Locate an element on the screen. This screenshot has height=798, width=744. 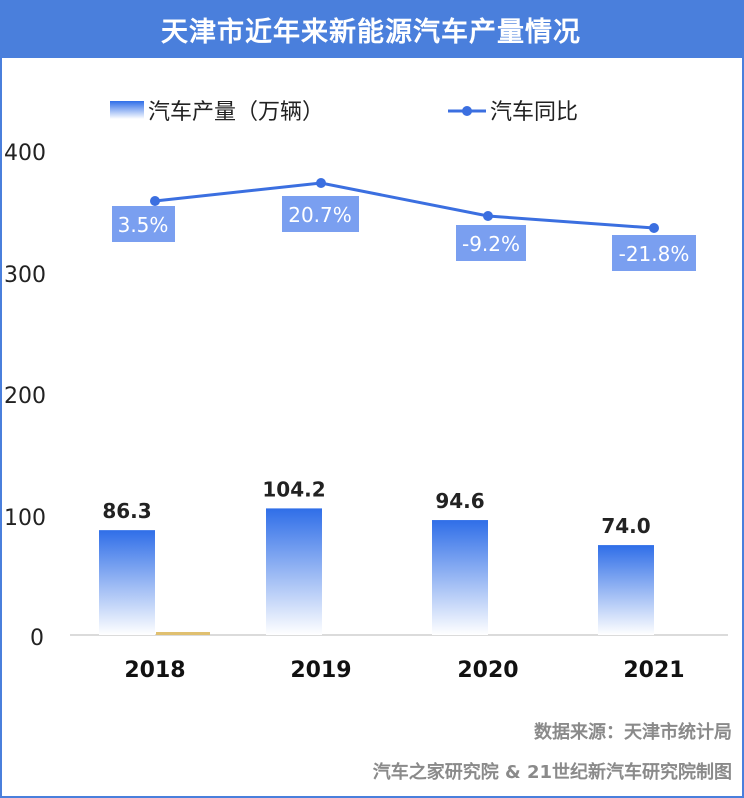
bar-label-2020: 94.6 is located at coordinates (459, 501).